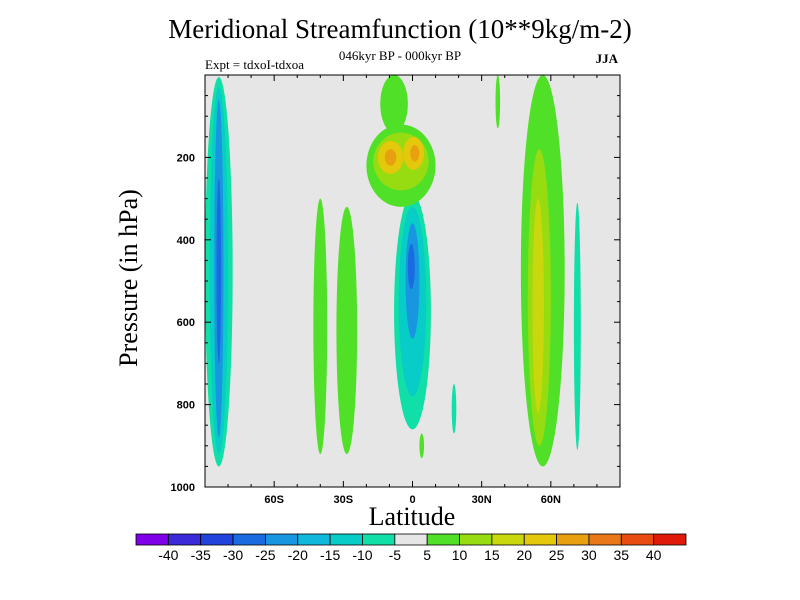 This screenshot has height=600, width=800. What do you see at coordinates (400, 29) in the screenshot?
I see `chart-title: Meridional Streamfunction (10**9kg/m-2)` at bounding box center [400, 29].